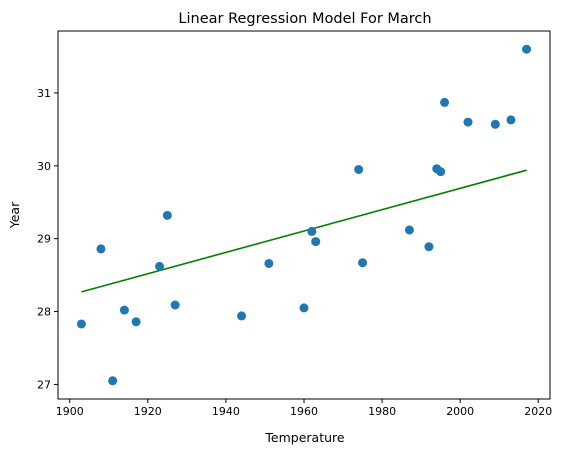 The width and height of the screenshot is (569, 455). I want to click on y-axis-label: Year, so click(14, 215).